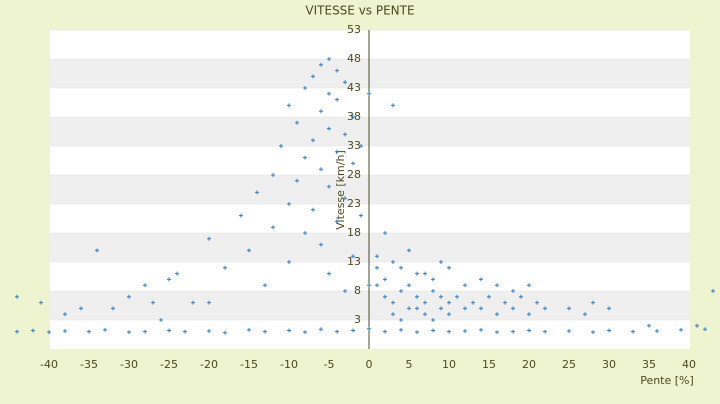 Image resolution: width=720 pixels, height=404 pixels. Describe the element at coordinates (529, 364) in the screenshot. I see `x-tick-label: 20` at that location.